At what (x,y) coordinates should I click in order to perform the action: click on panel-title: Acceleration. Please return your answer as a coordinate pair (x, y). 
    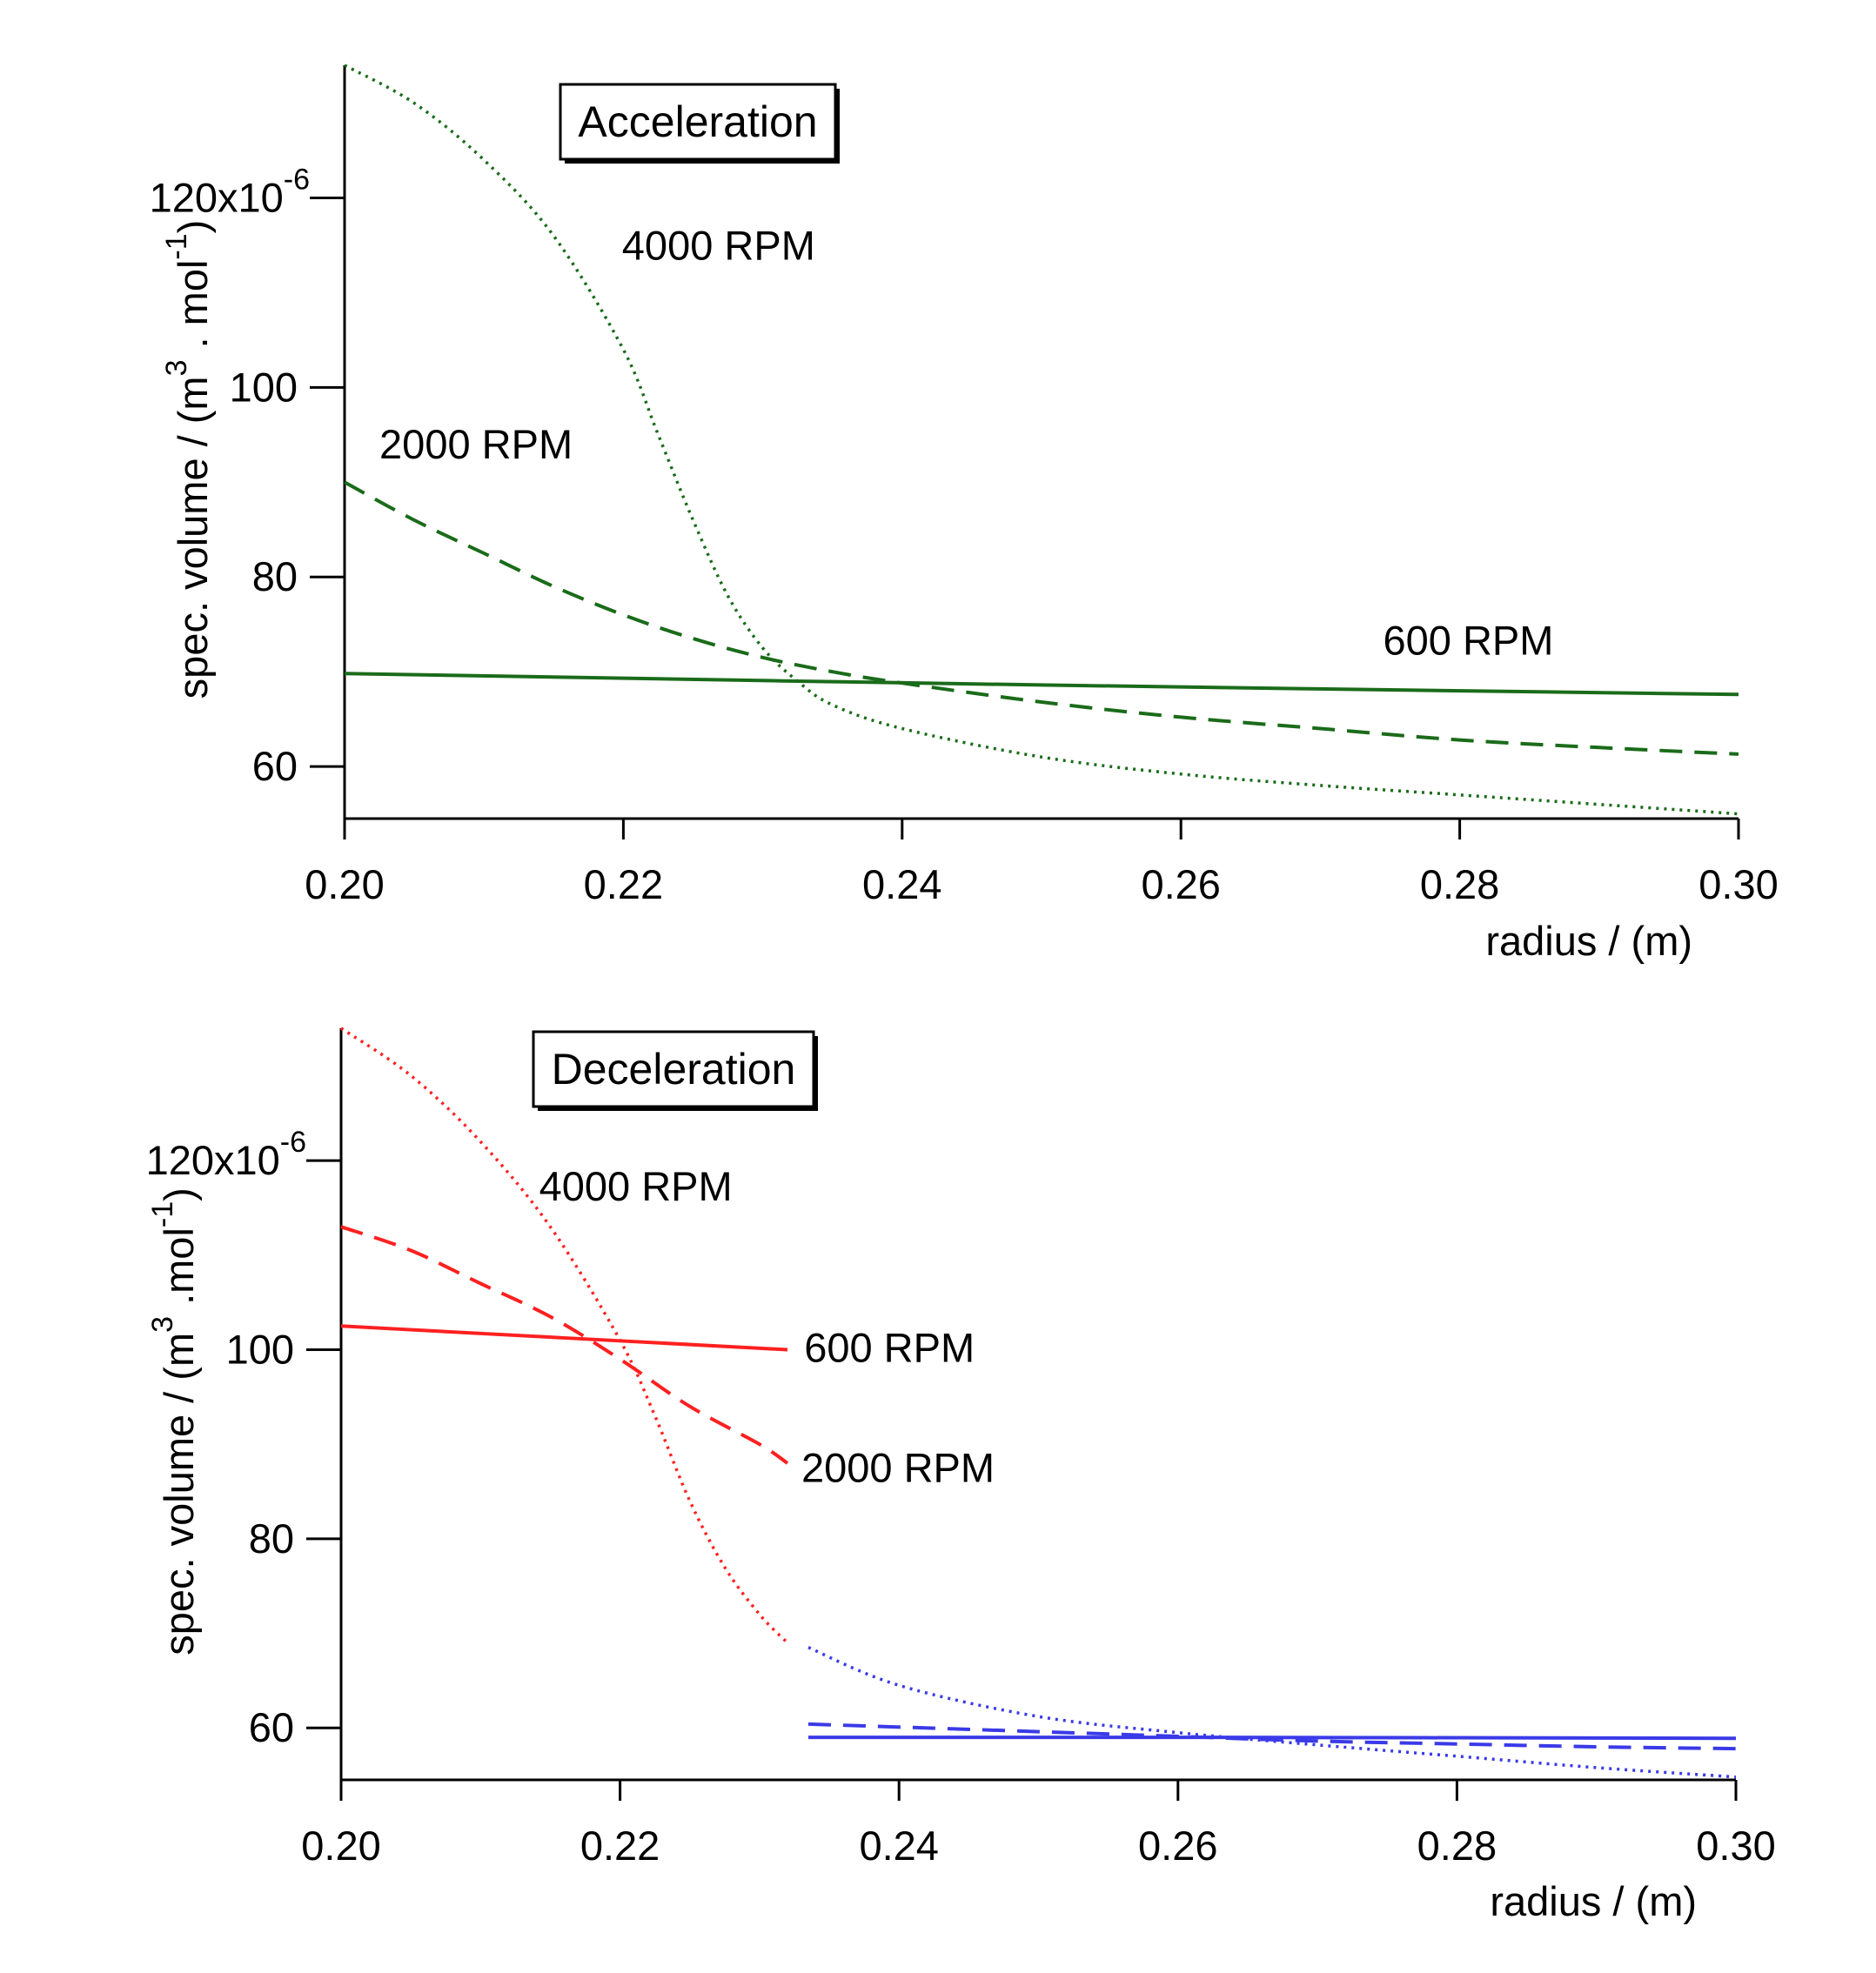
    Looking at the image, I should click on (697, 121).